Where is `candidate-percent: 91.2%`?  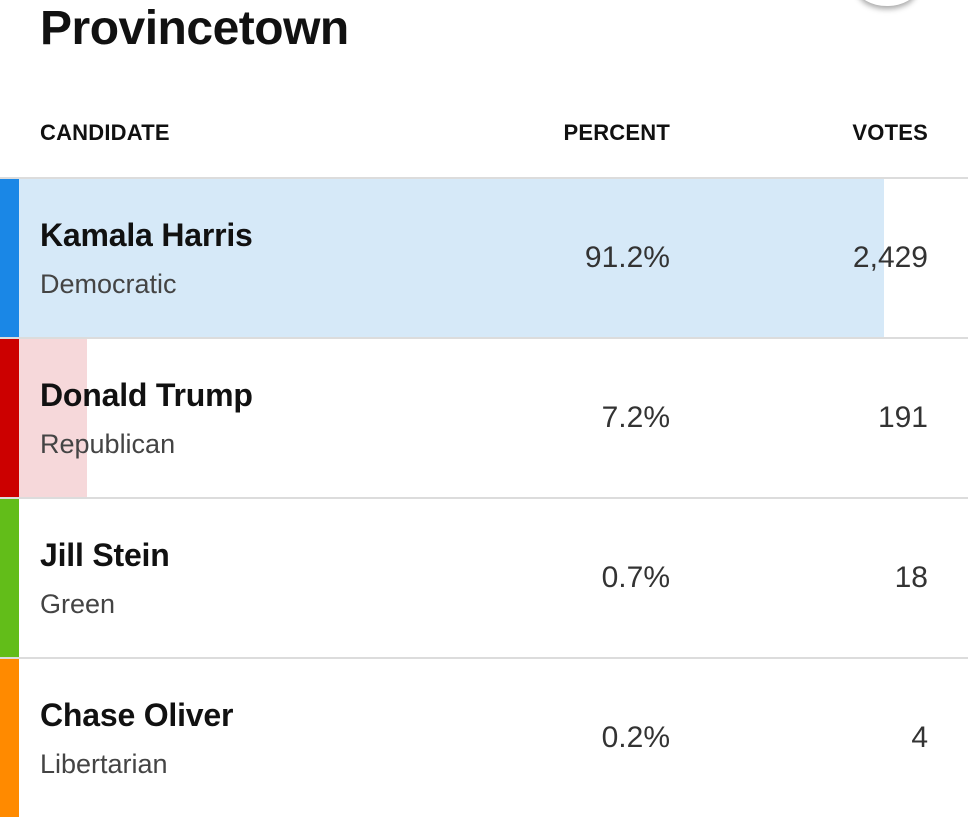 candidate-percent: 91.2% is located at coordinates (627, 257).